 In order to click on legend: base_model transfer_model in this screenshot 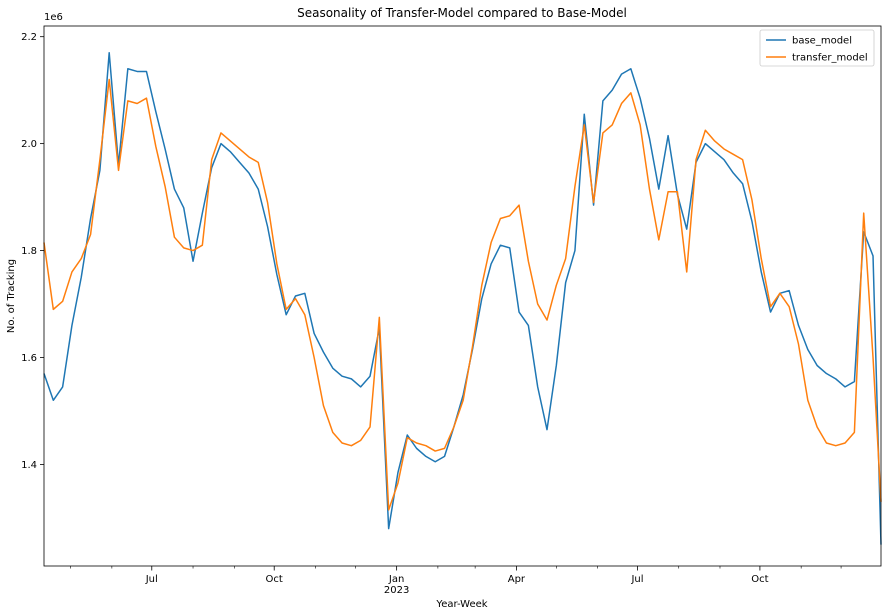, I will do `click(817, 48)`.